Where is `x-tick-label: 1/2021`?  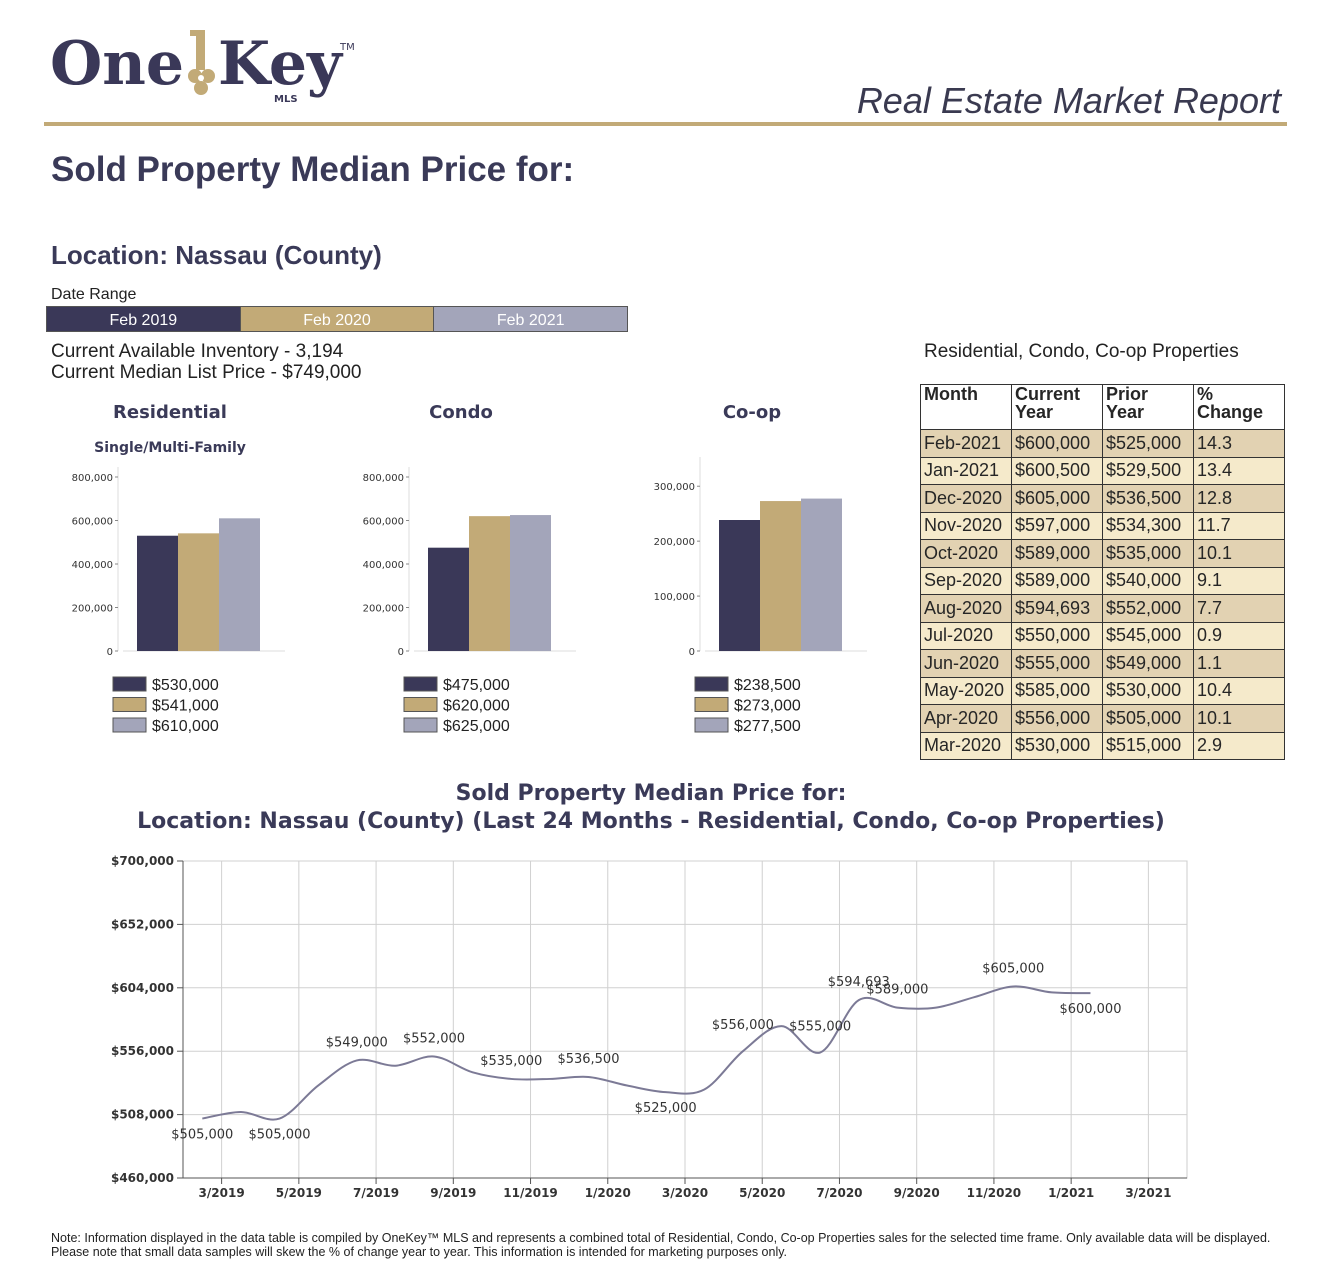 x-tick-label: 1/2021 is located at coordinates (1071, 1193).